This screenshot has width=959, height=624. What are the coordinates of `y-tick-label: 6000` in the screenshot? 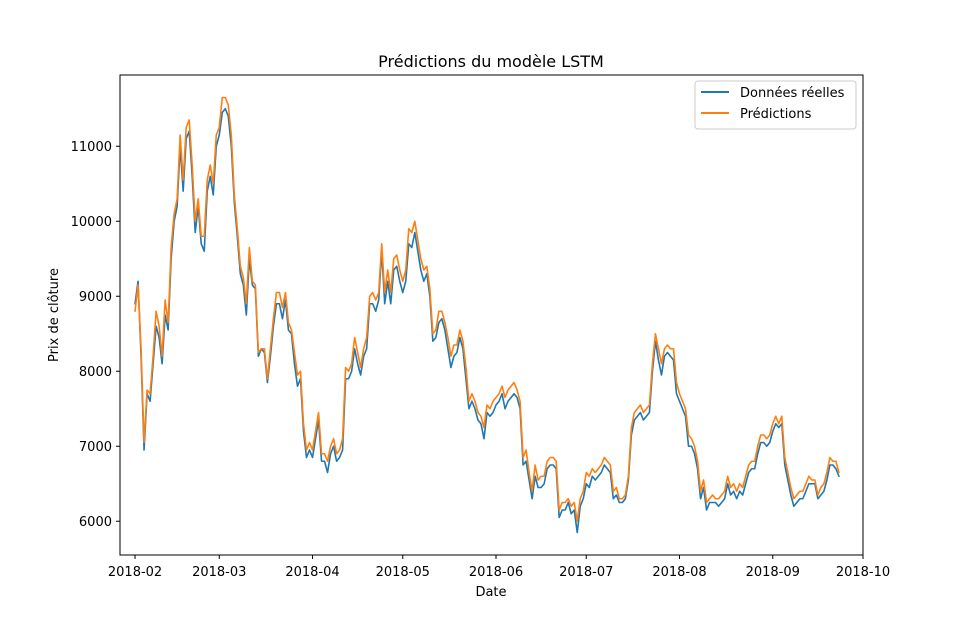 It's located at (95, 522).